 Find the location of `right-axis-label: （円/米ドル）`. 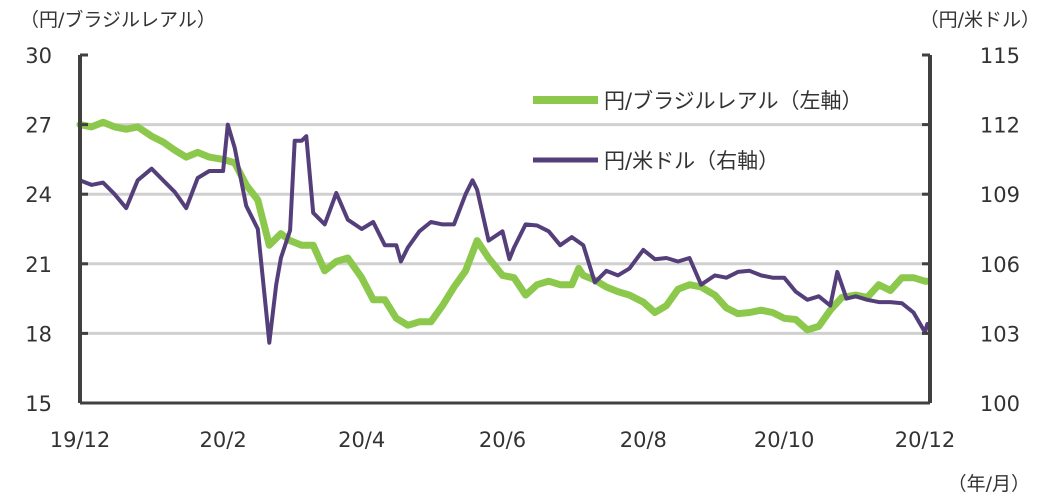

right-axis-label: （円/米ドル） is located at coordinates (980, 20).